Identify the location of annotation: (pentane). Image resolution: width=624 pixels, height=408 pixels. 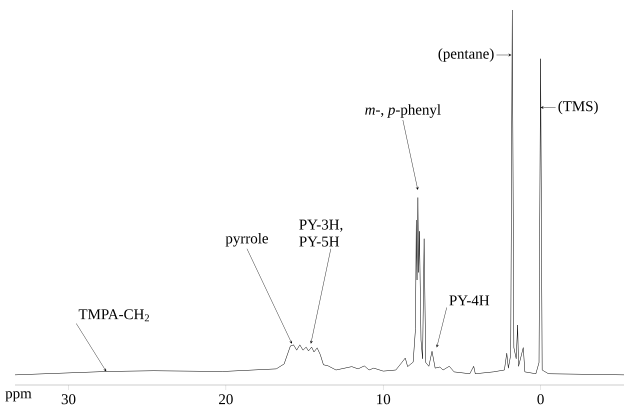
(466, 55).